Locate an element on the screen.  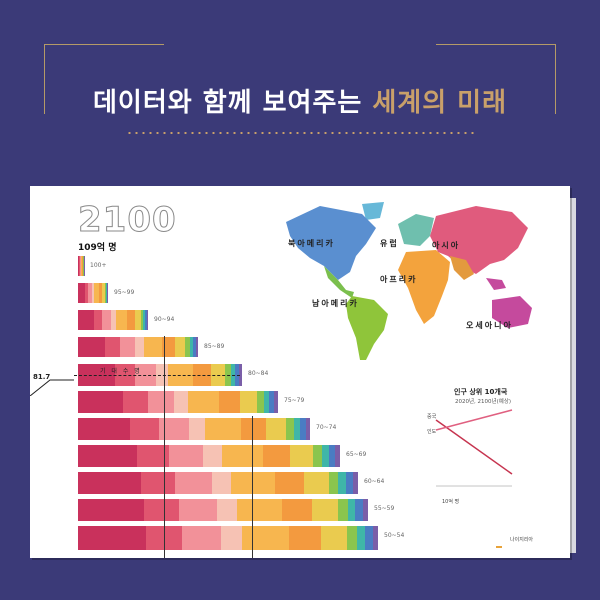
map-south-america is located at coordinates (367, 328).